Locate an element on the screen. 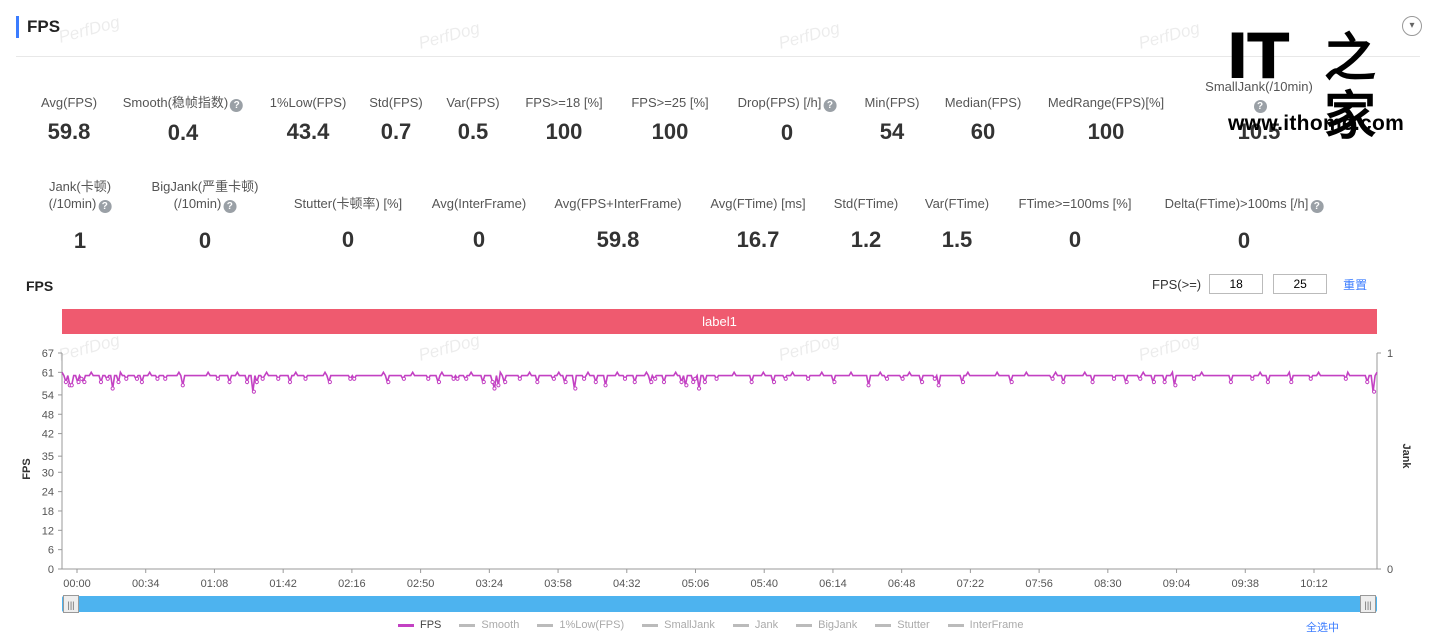 The height and width of the screenshot is (638, 1440). x-tick-label: 05:40 is located at coordinates (764, 584).